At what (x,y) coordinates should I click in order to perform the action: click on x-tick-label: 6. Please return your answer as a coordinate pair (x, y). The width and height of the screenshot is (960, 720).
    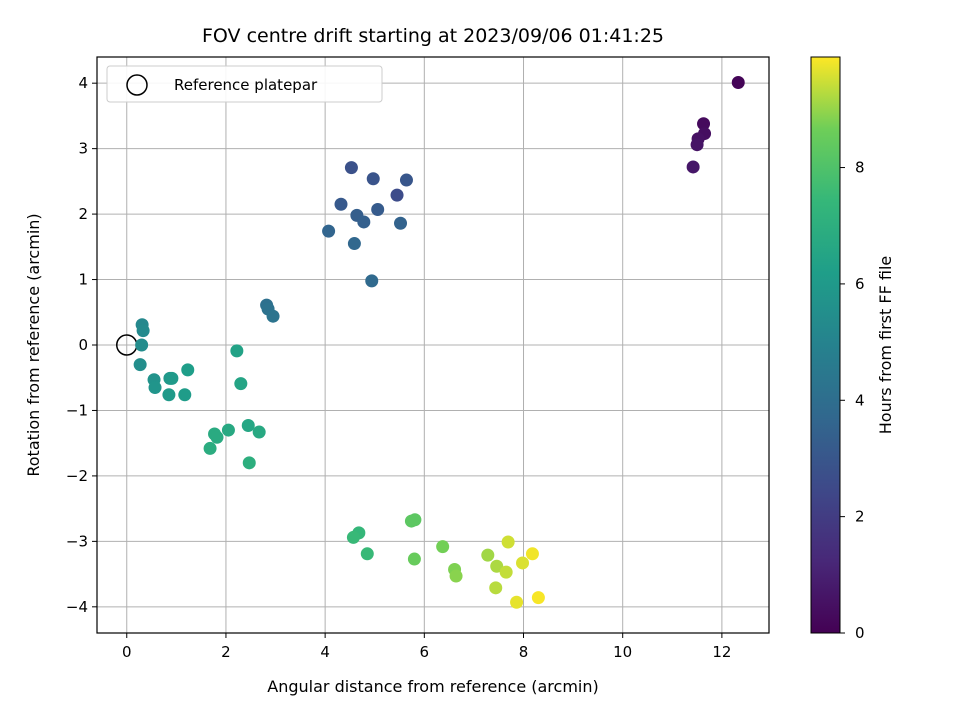
    Looking at the image, I should click on (425, 652).